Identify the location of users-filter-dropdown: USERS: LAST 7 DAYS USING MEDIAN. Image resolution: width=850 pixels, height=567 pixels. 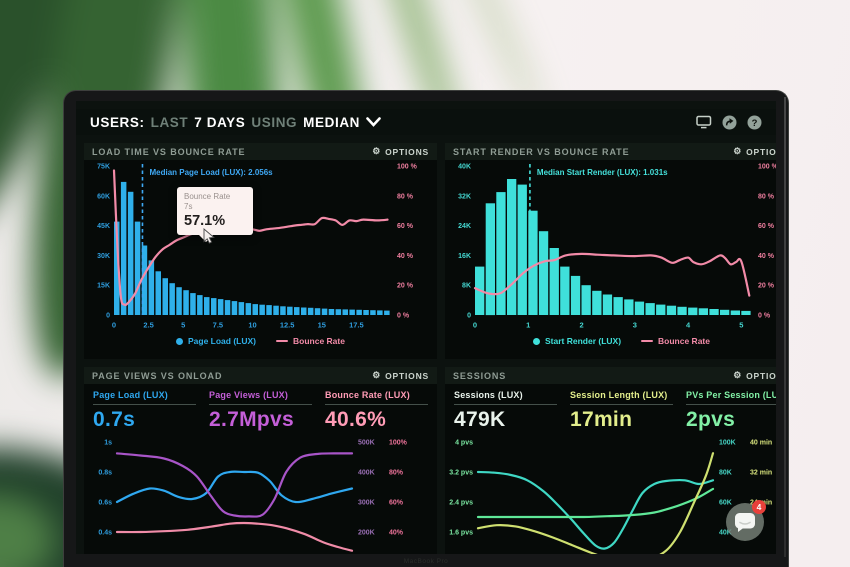
(235, 122).